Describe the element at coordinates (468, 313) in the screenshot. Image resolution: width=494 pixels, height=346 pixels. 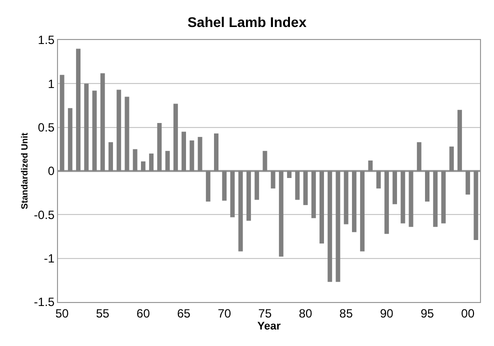
I see `x-tick-label: 00` at that location.